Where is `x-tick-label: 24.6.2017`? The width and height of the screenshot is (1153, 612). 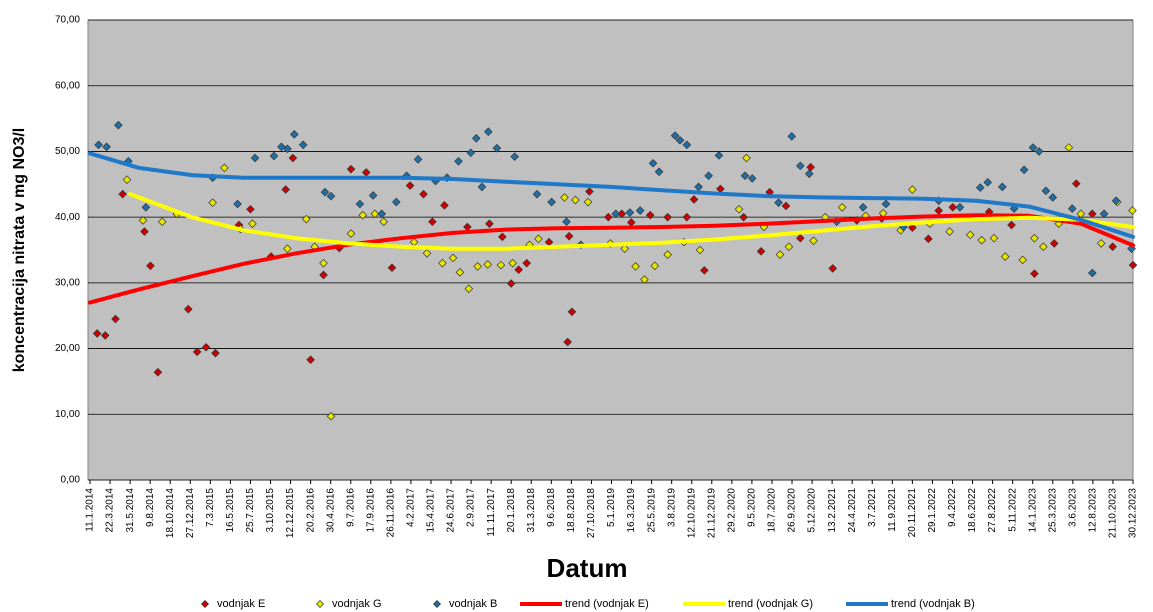
x-tick-label: 24.6.2017 is located at coordinates (451, 510).